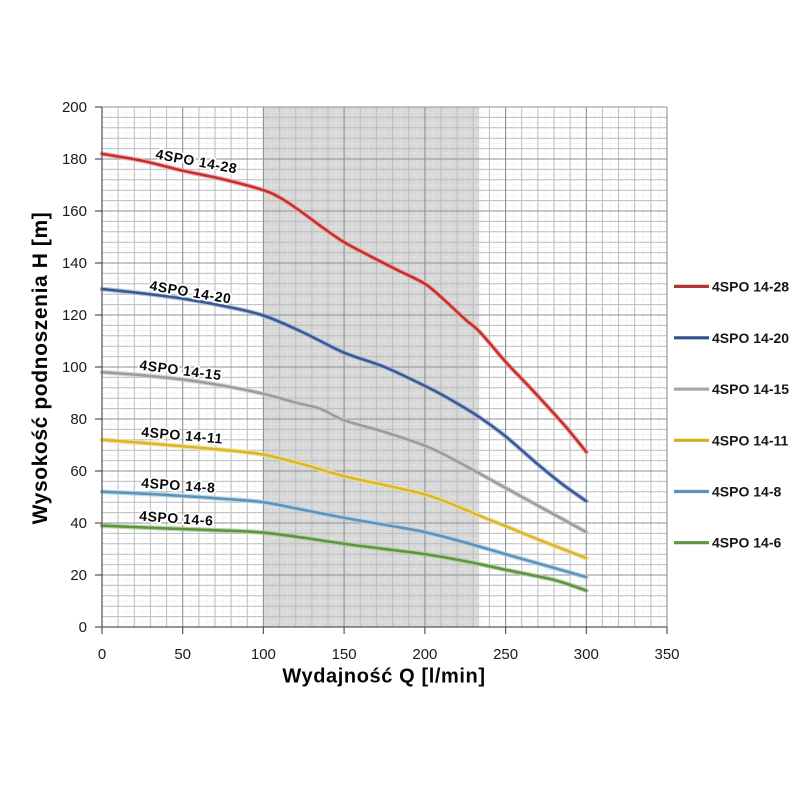 The height and width of the screenshot is (800, 800). Describe the element at coordinates (78, 523) in the screenshot. I see `svg-text: 40` at that location.